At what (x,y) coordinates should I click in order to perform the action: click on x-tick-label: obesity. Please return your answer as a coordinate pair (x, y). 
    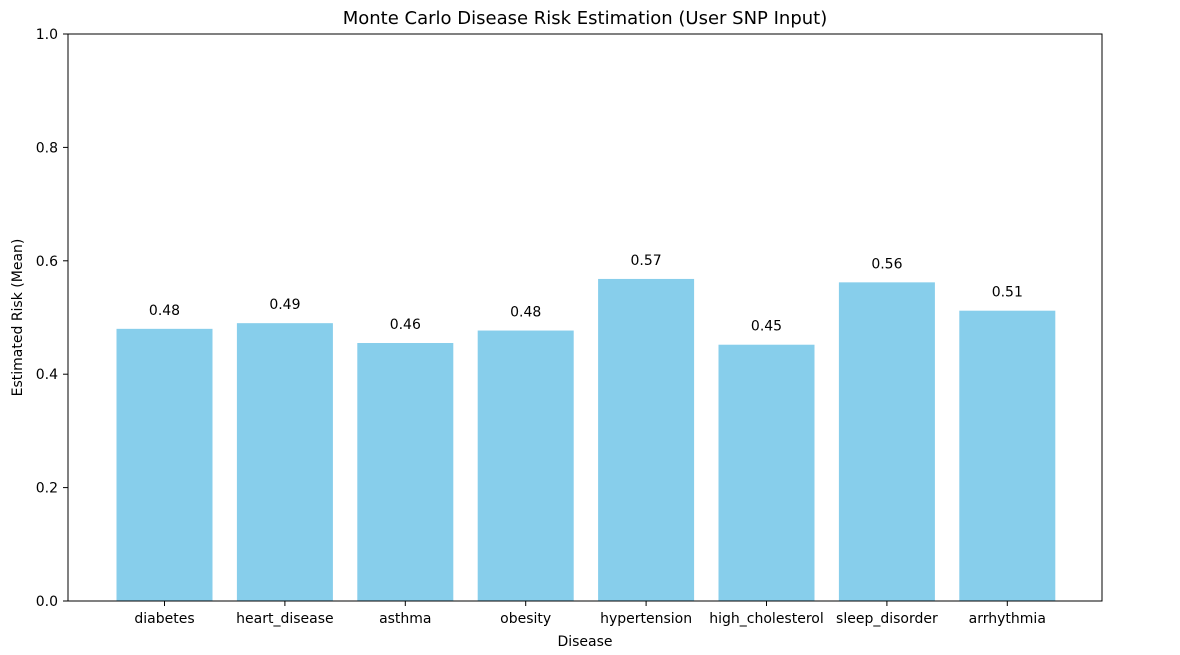
    Looking at the image, I should click on (525, 619).